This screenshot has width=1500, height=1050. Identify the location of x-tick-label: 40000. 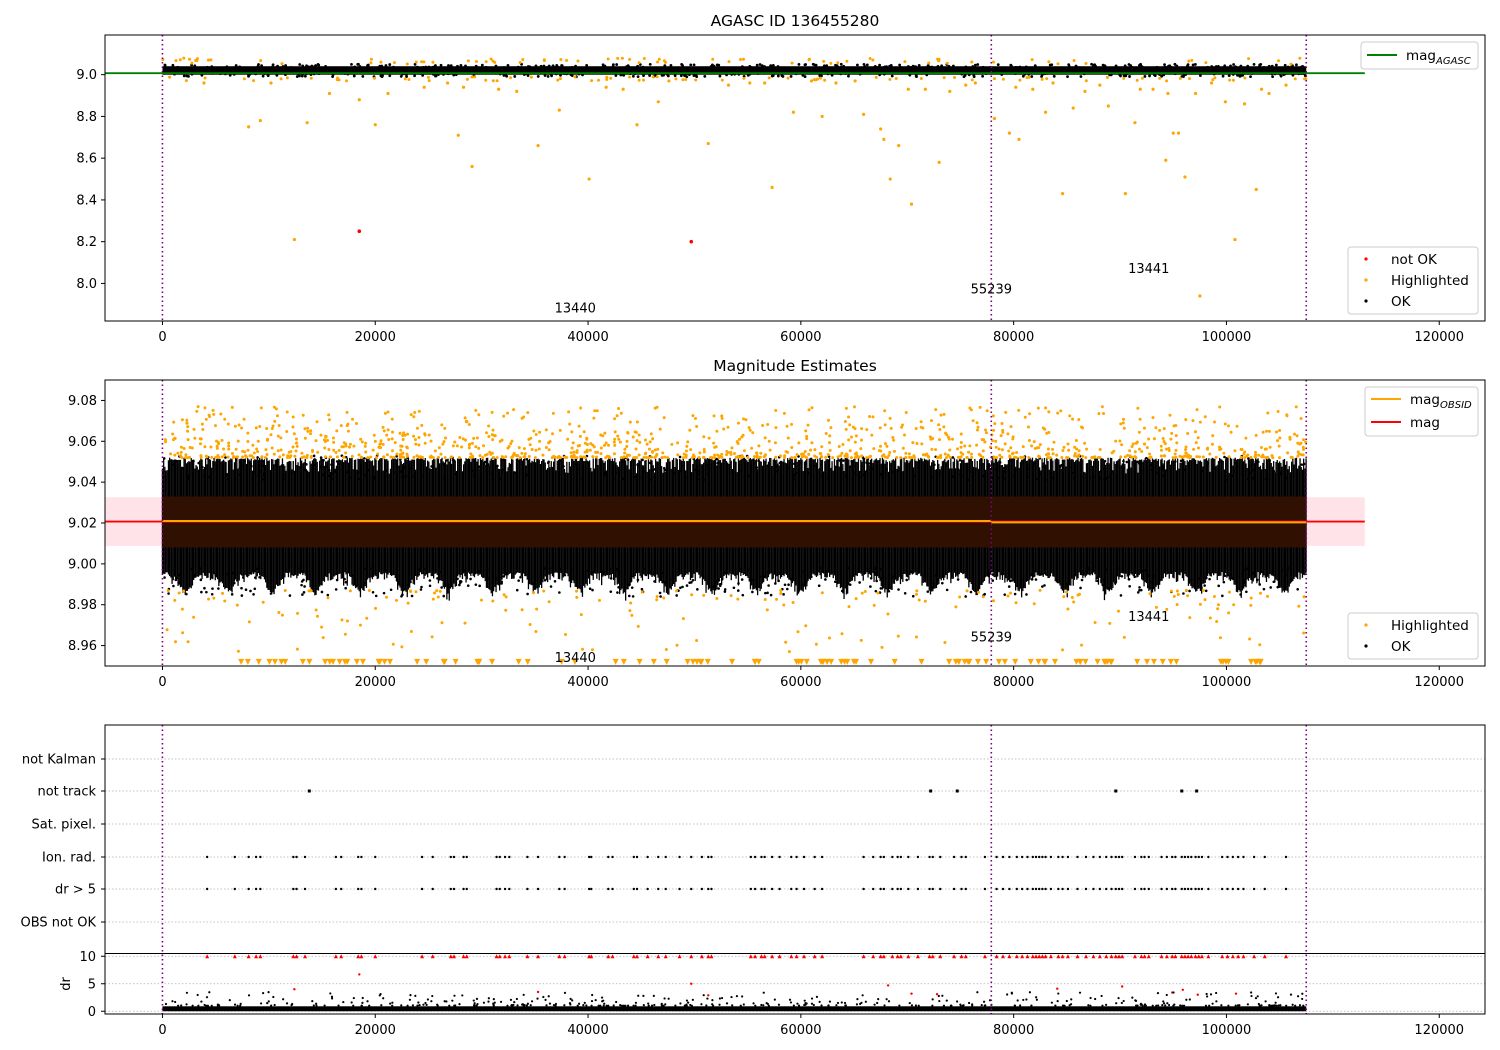
(587, 682).